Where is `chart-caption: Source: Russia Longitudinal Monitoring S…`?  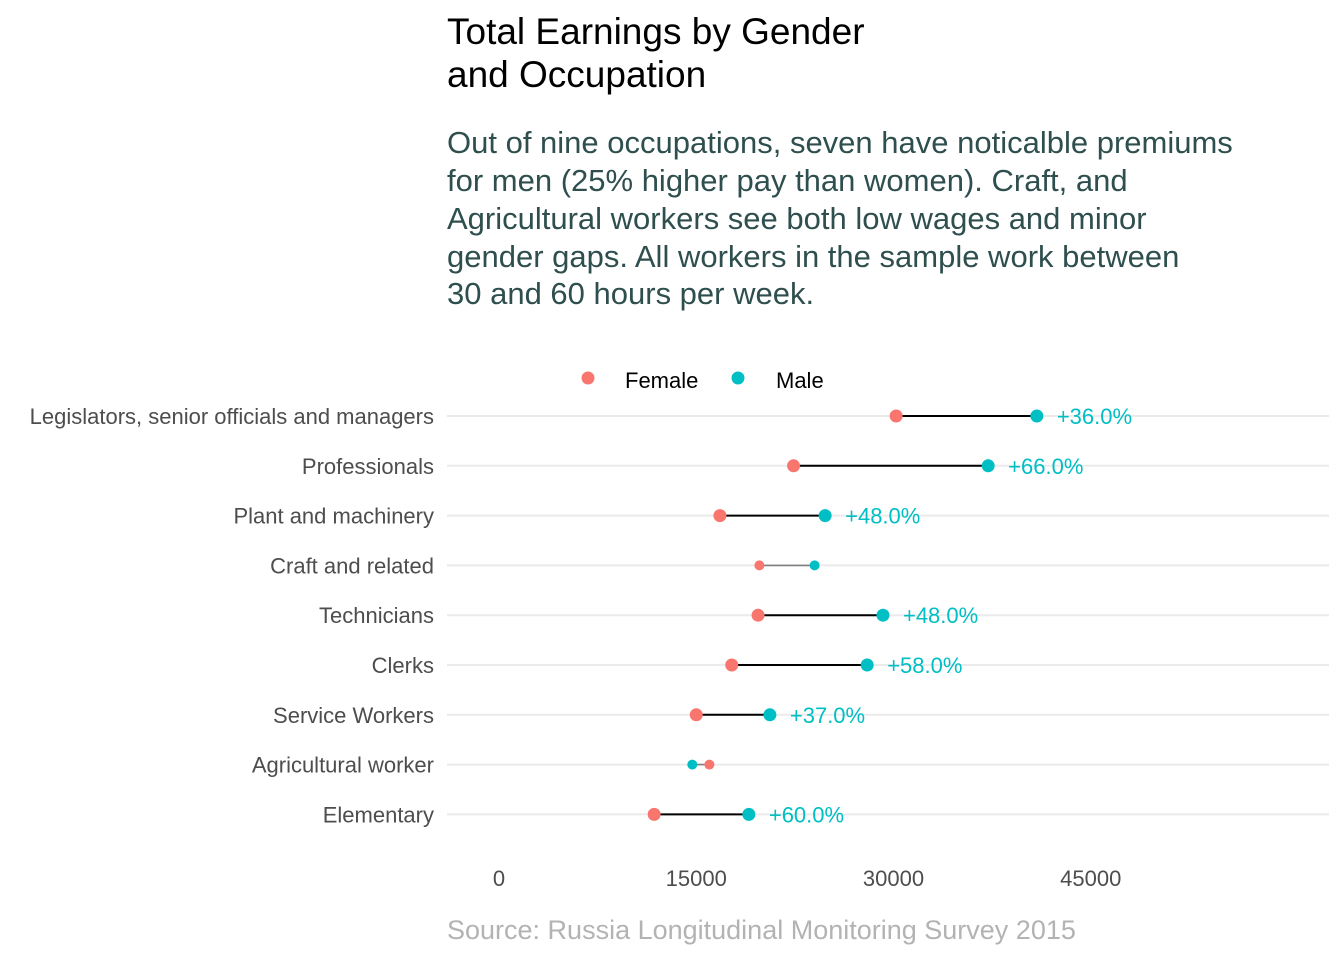
chart-caption: Source: Russia Longitudinal Monitoring S… is located at coordinates (761, 930).